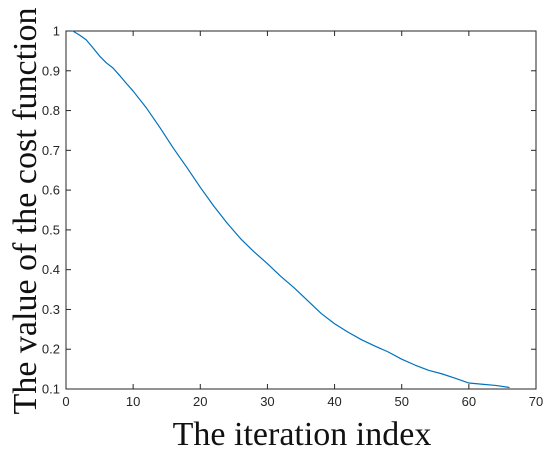 This screenshot has height=462, width=550. What do you see at coordinates (65, 401) in the screenshot?
I see `x-tick-label: 0` at bounding box center [65, 401].